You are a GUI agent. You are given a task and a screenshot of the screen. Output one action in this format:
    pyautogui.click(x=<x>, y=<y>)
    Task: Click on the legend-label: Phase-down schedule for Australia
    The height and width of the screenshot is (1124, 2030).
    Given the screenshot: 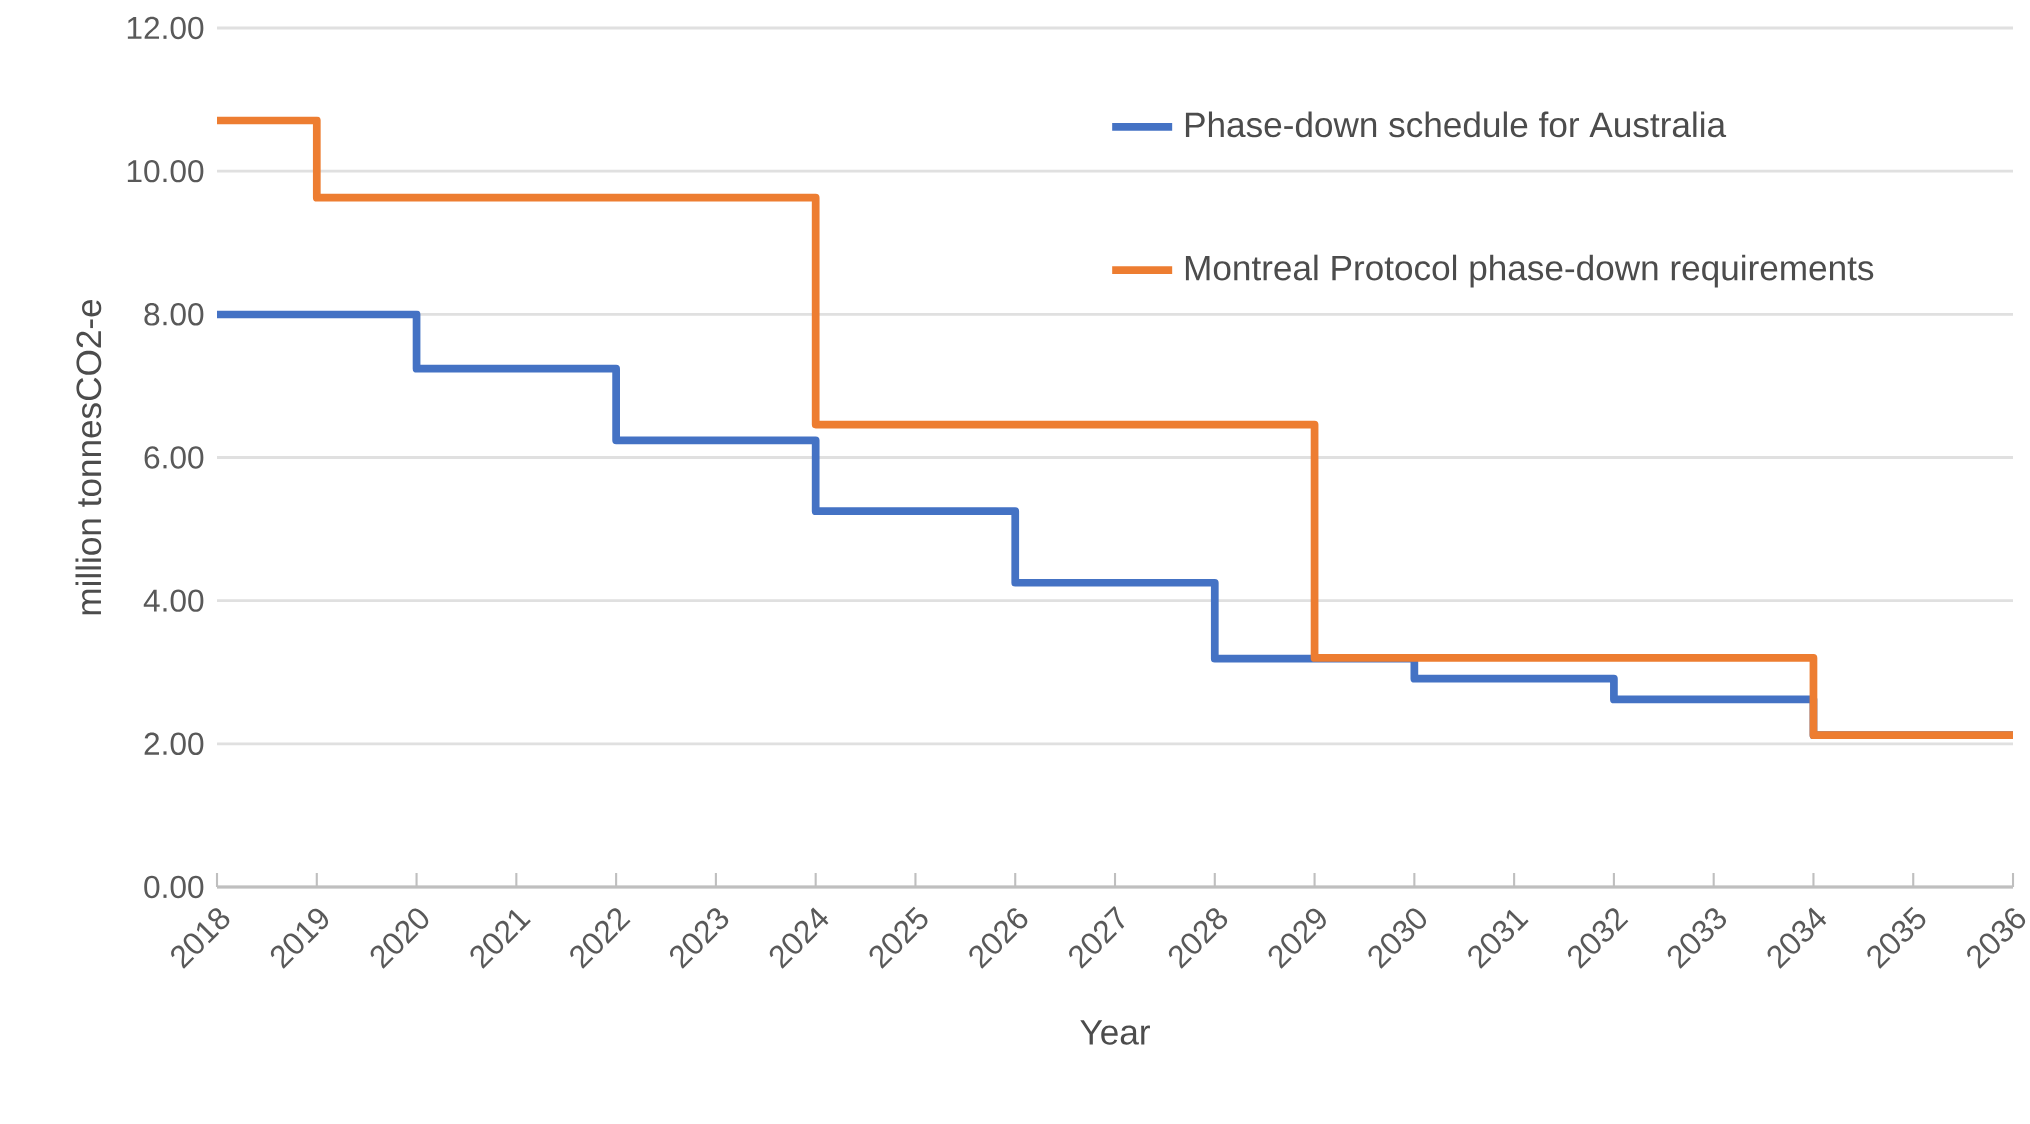 What is the action you would take?
    pyautogui.click(x=1456, y=124)
    